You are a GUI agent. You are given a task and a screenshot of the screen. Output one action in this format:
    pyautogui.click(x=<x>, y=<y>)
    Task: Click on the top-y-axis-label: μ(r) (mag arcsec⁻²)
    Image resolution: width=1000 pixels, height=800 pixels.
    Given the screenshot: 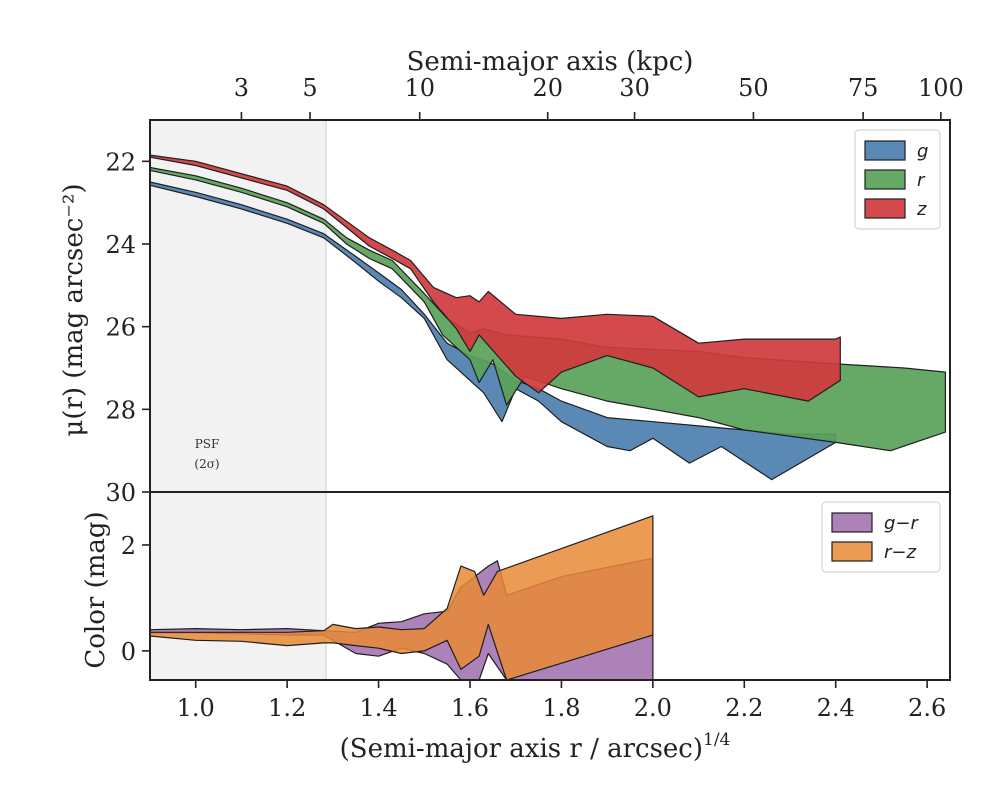 What is the action you would take?
    pyautogui.click(x=74, y=309)
    